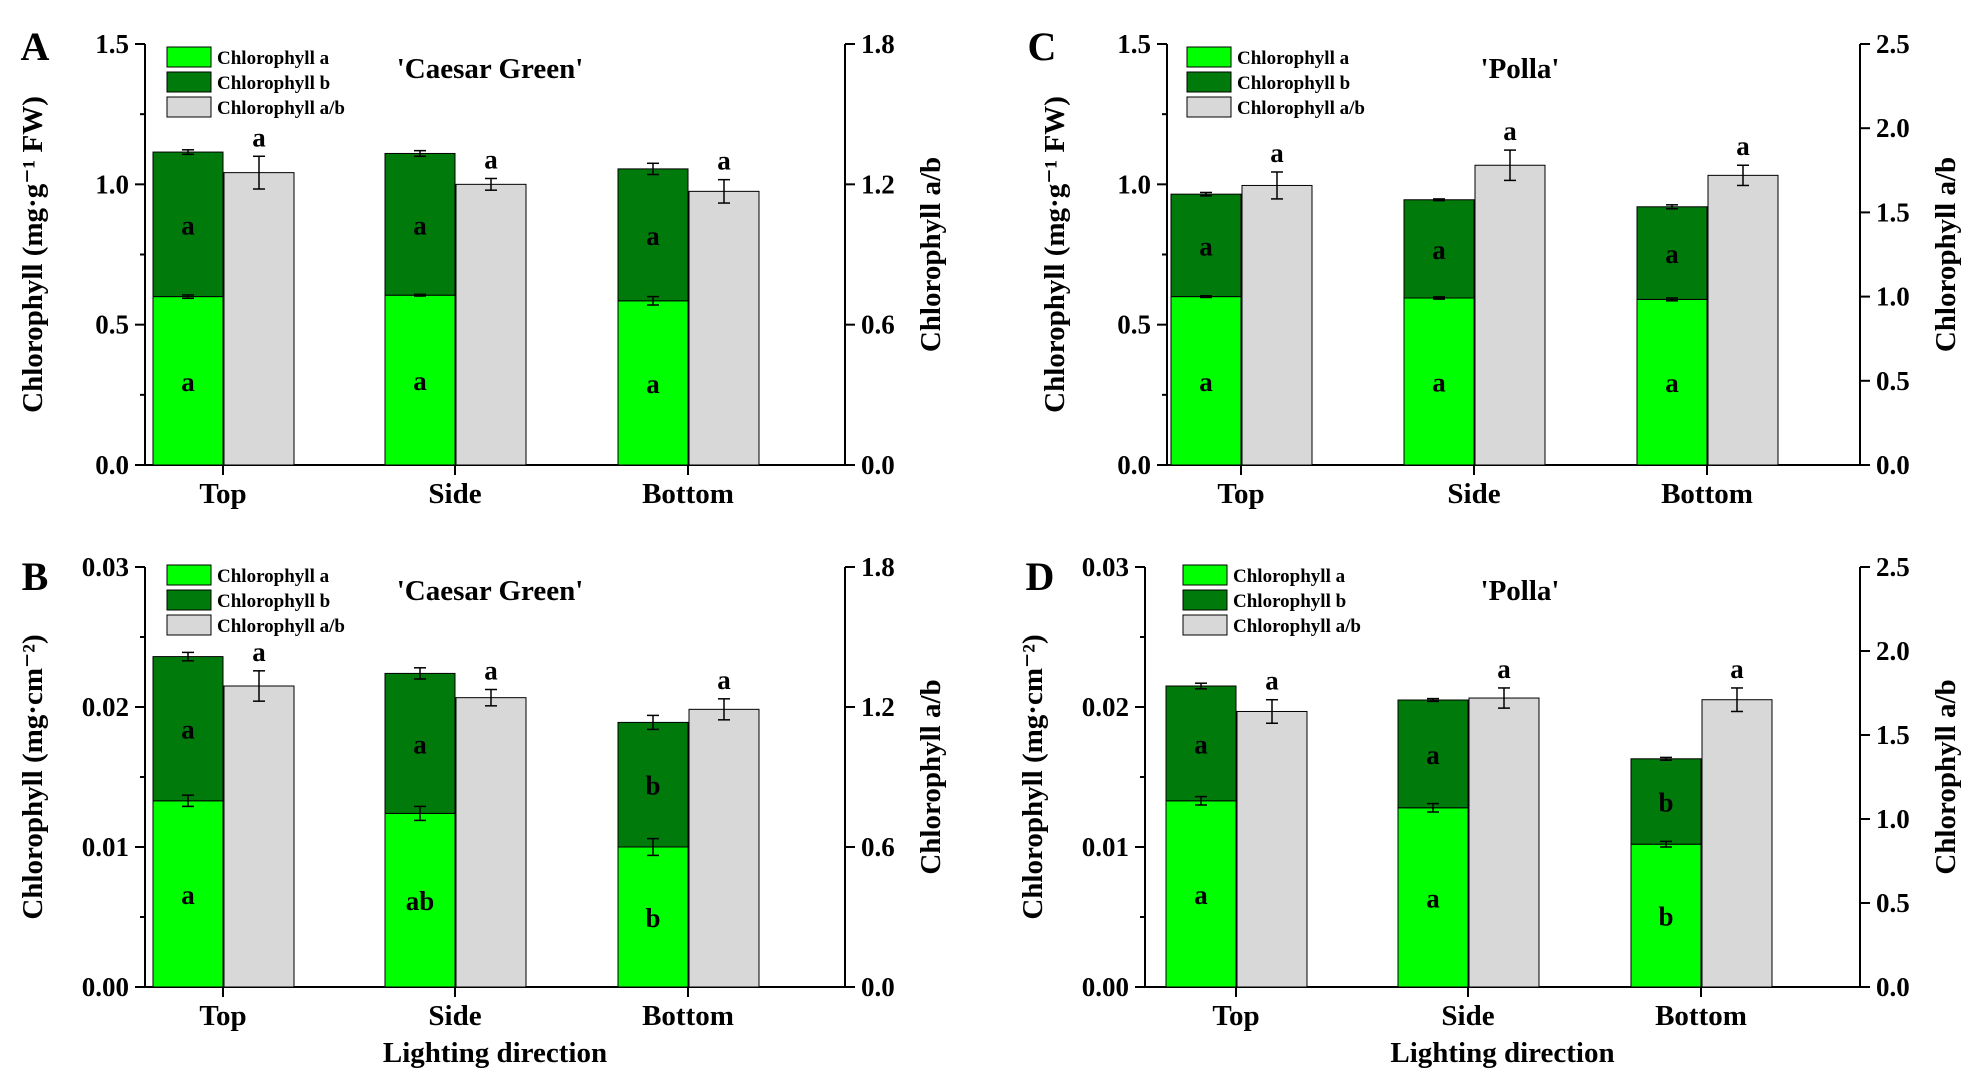  What do you see at coordinates (1040, 576) in the screenshot?
I see `panel-label: D` at bounding box center [1040, 576].